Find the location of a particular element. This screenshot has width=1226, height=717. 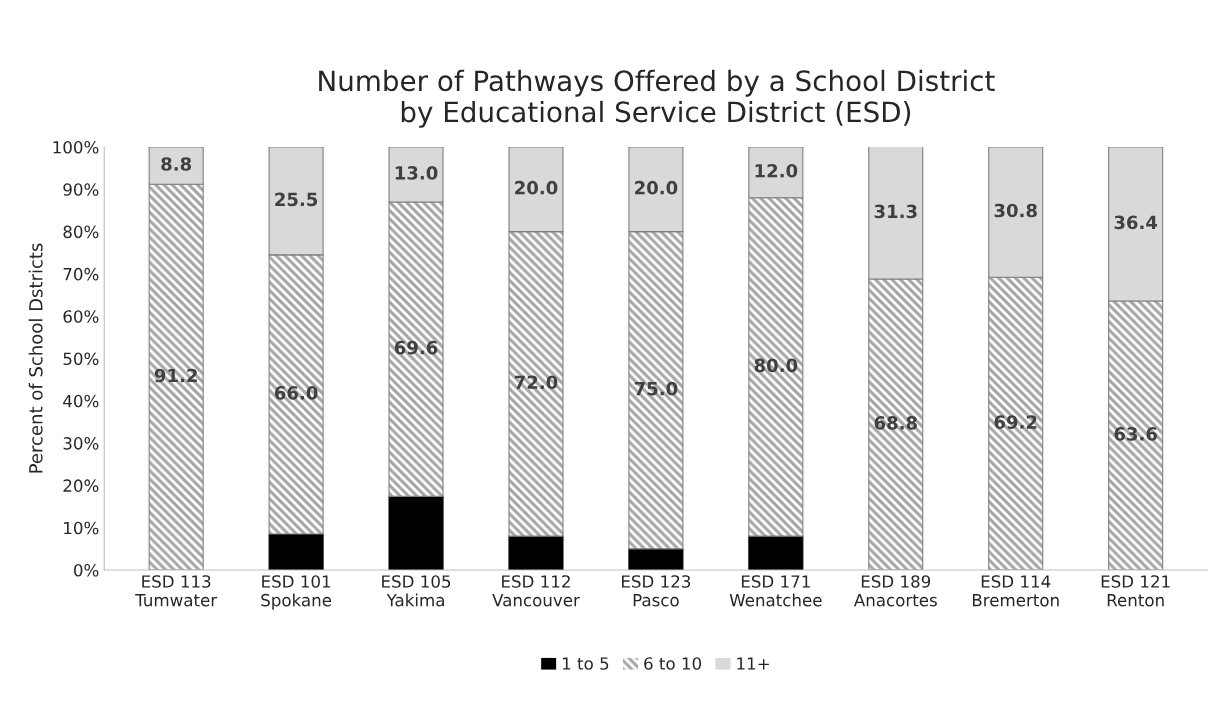

data-label: 31.3 is located at coordinates (895, 211).